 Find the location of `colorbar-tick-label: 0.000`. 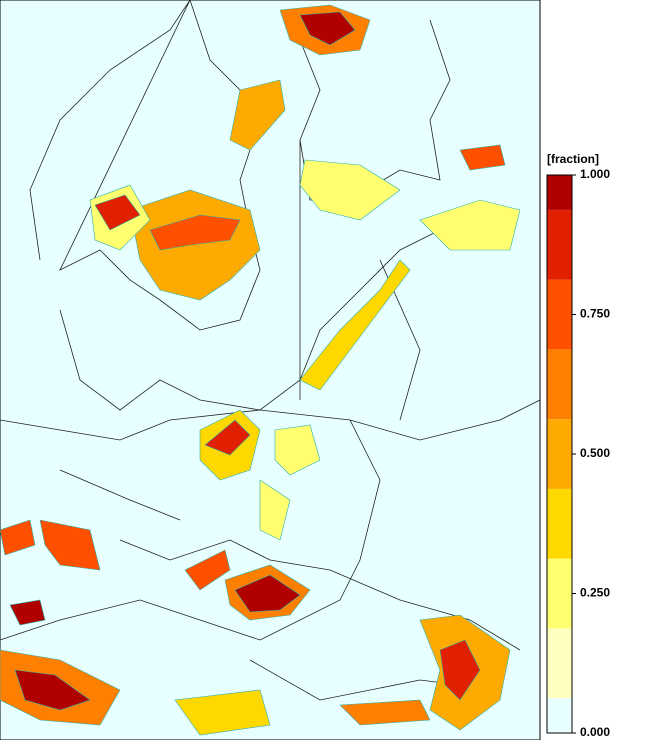

colorbar-tick-label: 0.000 is located at coordinates (595, 732).